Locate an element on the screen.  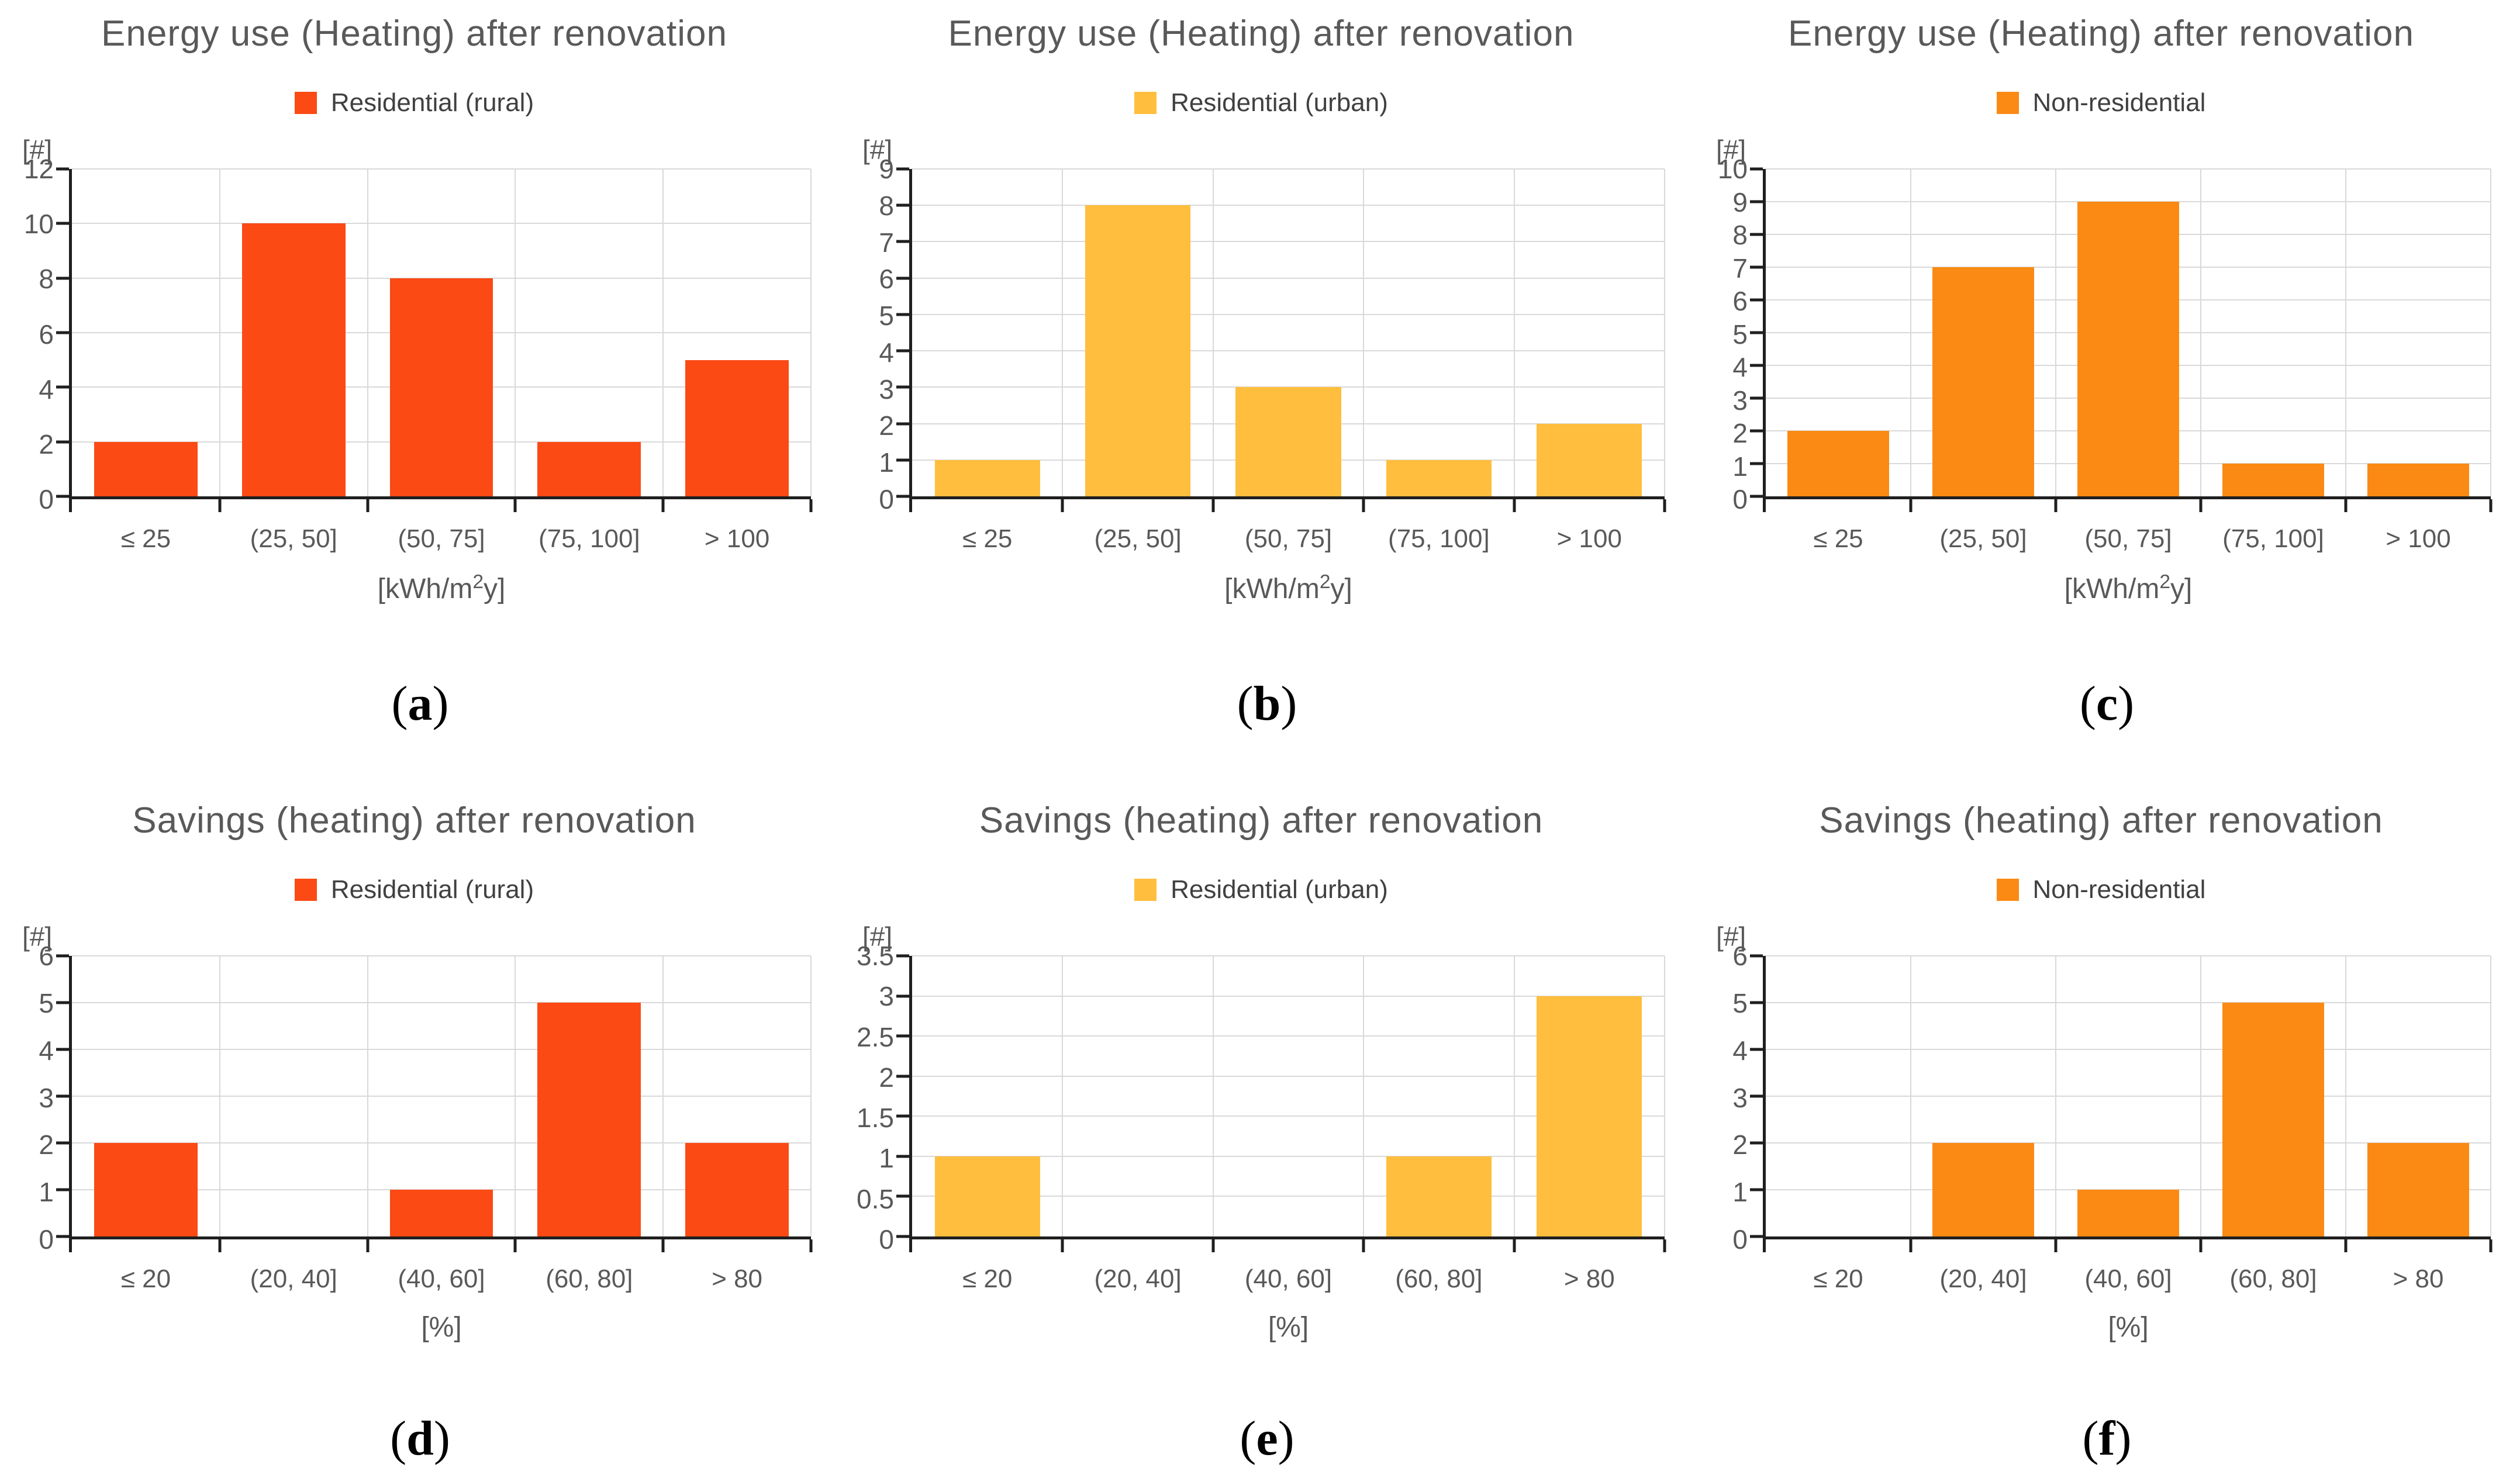
legend-label: Residential (rural) is located at coordinates (432, 102).